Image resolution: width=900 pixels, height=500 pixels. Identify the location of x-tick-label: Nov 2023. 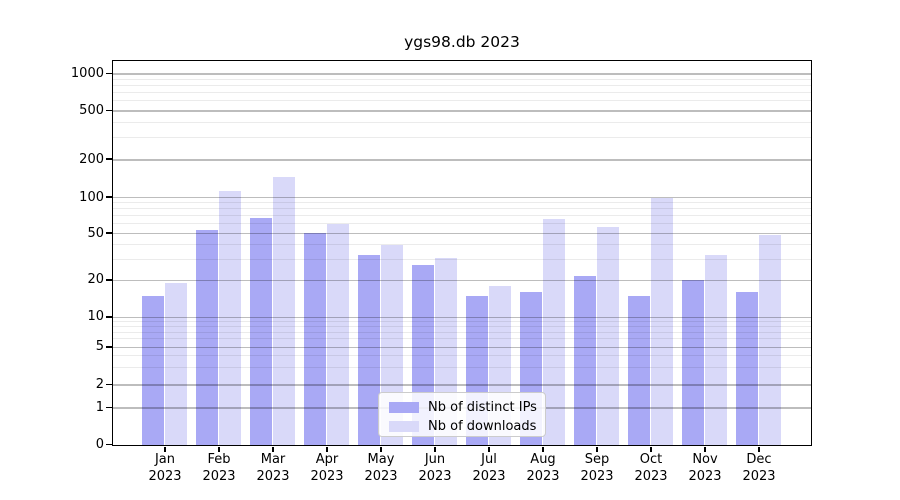
(705, 468).